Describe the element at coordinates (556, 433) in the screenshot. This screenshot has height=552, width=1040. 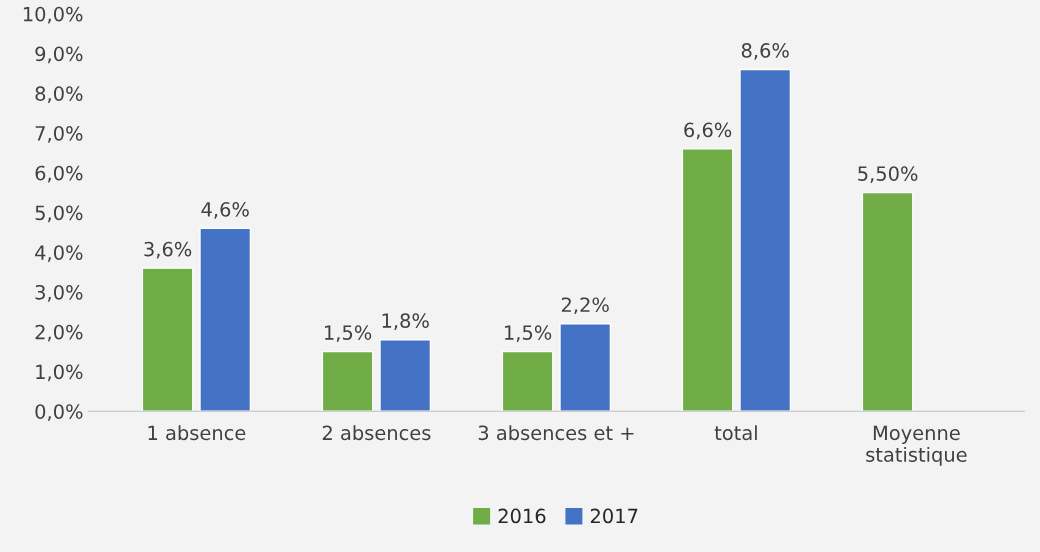
I see `x-tick-label: 3 absences et +` at that location.